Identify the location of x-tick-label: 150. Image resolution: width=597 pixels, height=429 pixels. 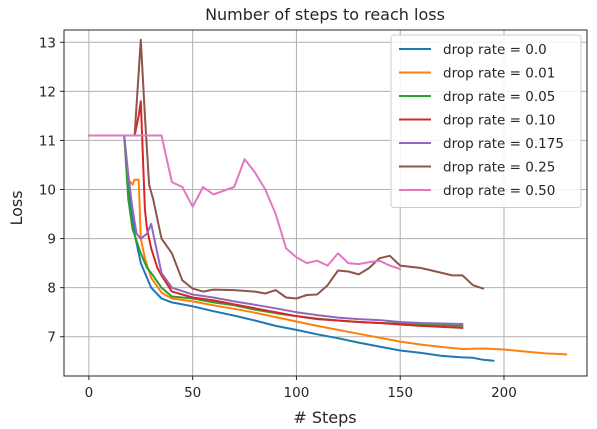
(400, 393).